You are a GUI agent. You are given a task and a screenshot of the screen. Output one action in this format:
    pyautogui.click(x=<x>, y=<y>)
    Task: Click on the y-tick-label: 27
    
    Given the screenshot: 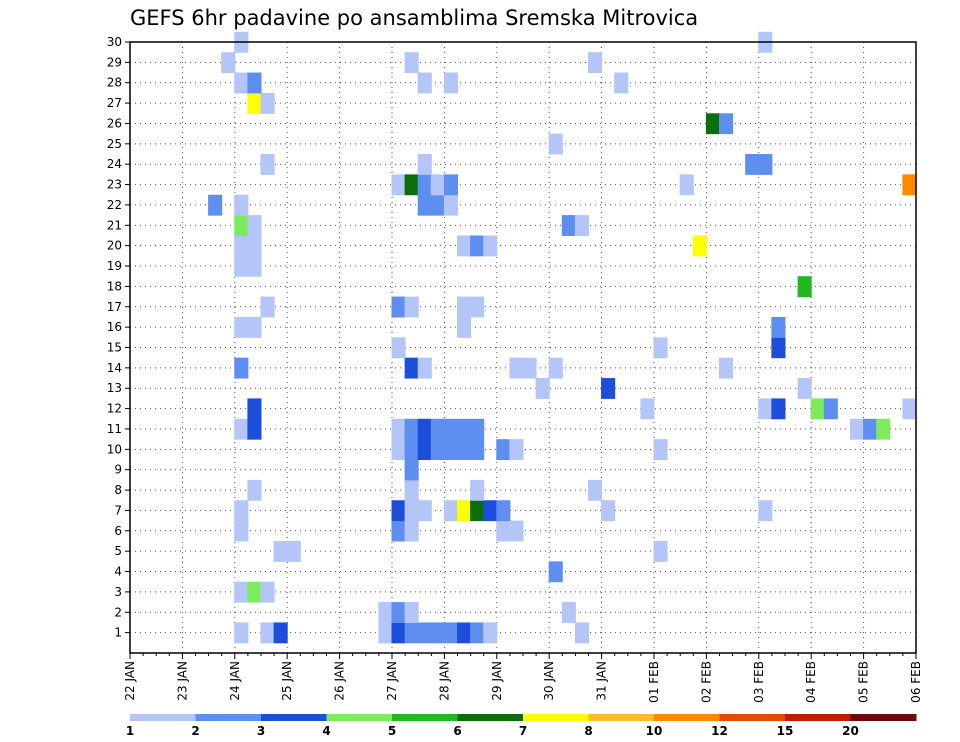 What is the action you would take?
    pyautogui.click(x=114, y=103)
    